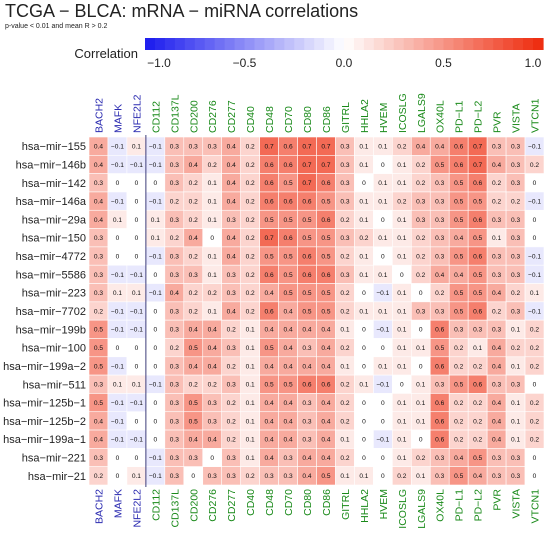  Describe the element at coordinates (232, 116) in the screenshot. I see `column-label-top: CD277` at that location.